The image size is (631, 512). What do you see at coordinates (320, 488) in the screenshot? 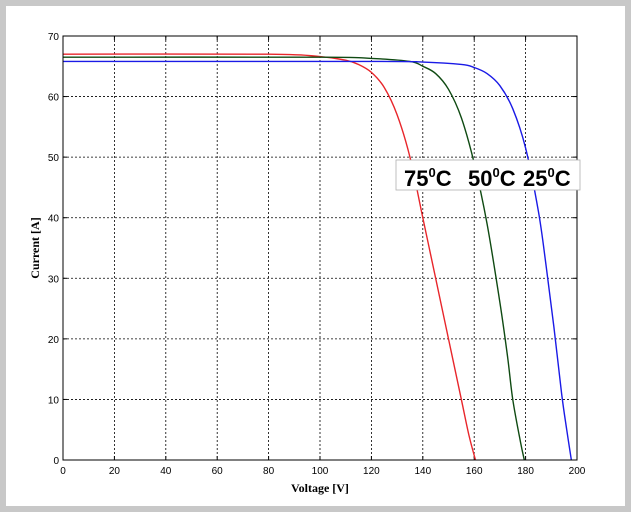
I see `x-axis-title: Voltage [V]` at bounding box center [320, 488].